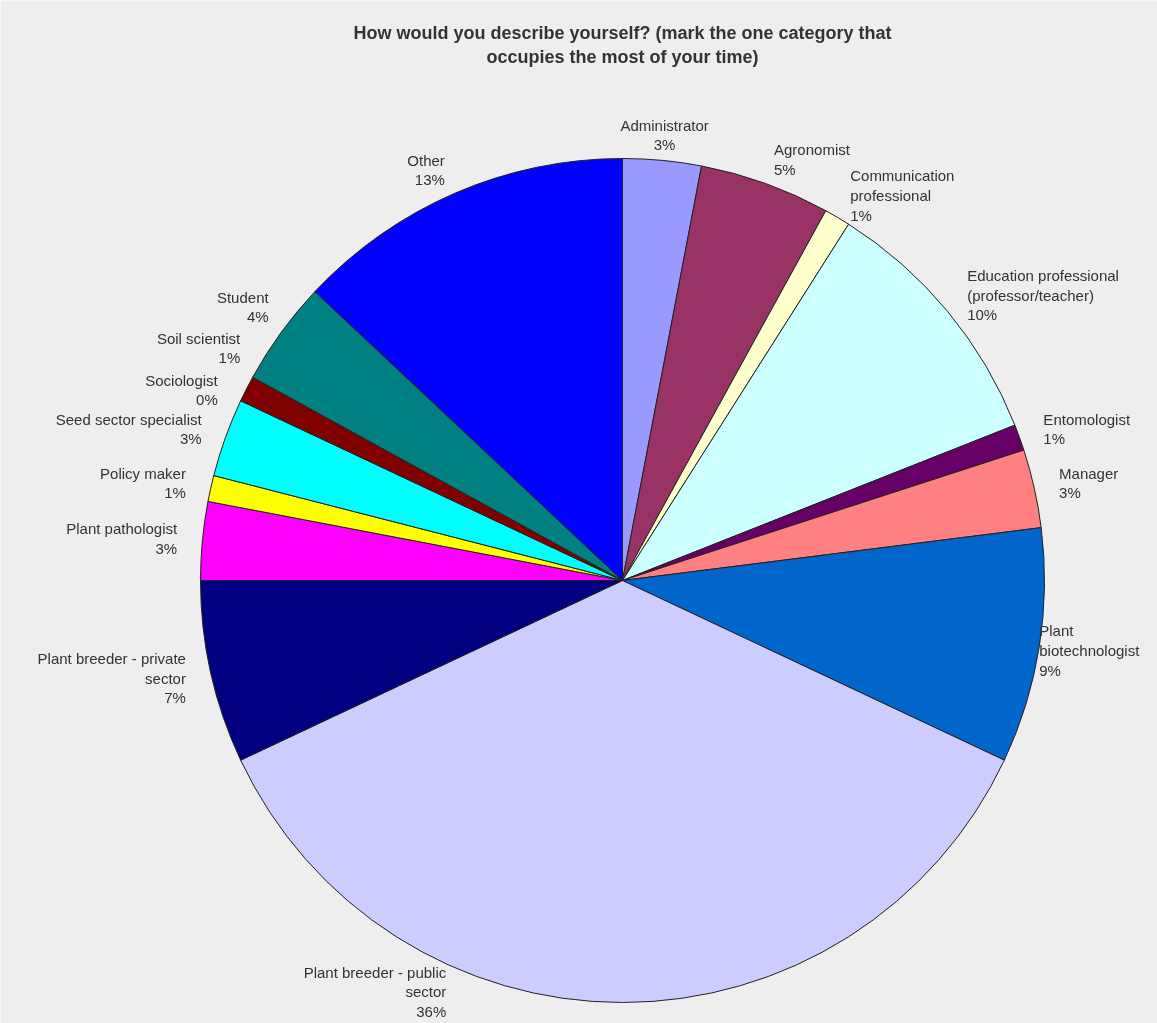 This screenshot has width=1157, height=1023. Describe the element at coordinates (1089, 473) in the screenshot. I see `slice-label: Manager` at that location.